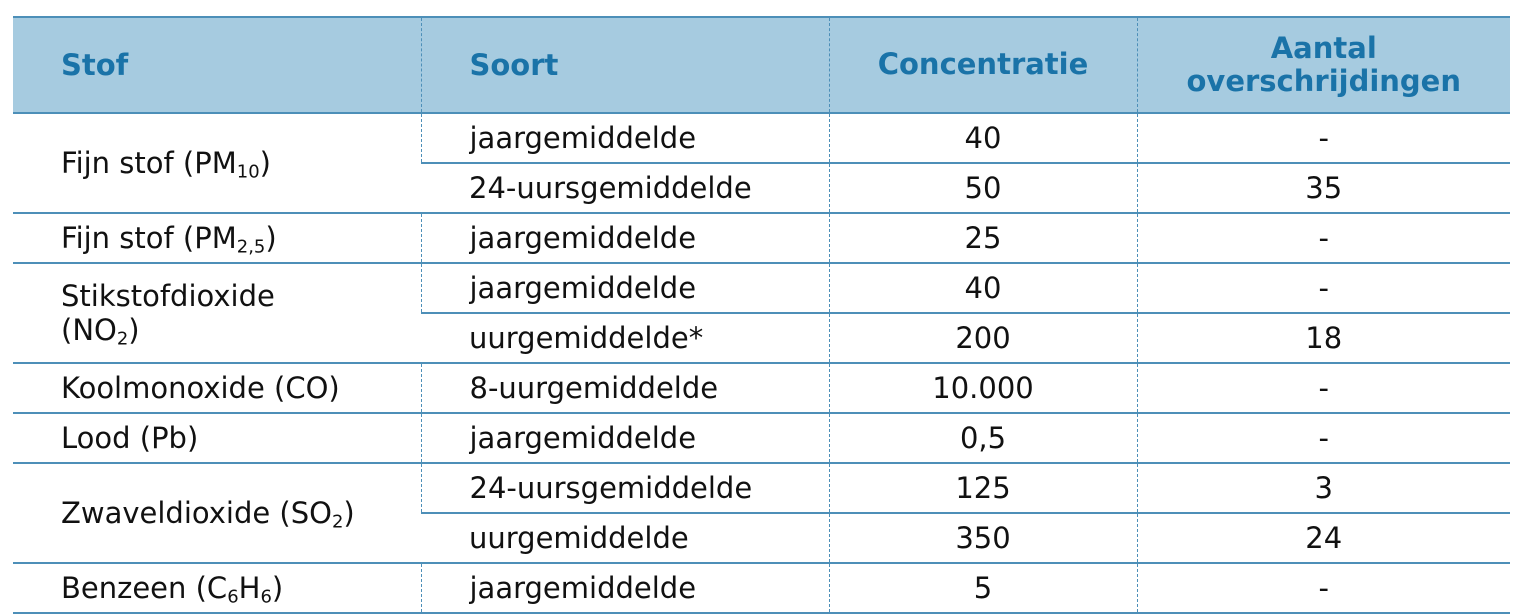 The height and width of the screenshot is (614, 1523). I want to click on table-row: uurgemiddelde 350 24, so click(761, 538).